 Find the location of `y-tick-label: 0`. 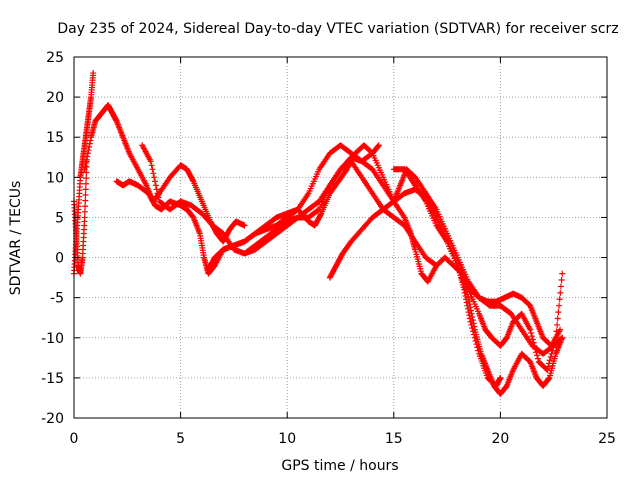

y-tick-label: 0 is located at coordinates (59, 259).